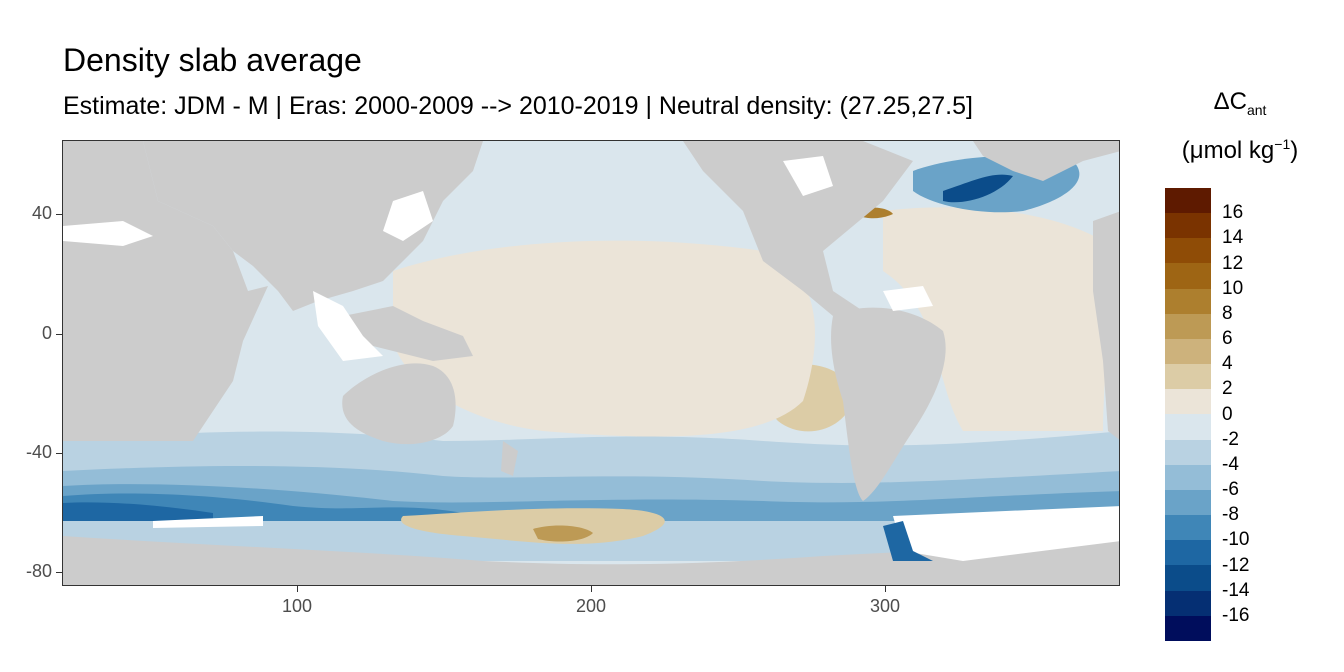 The image size is (1344, 672). I want to click on no-data-japan-sea, so click(408, 216).